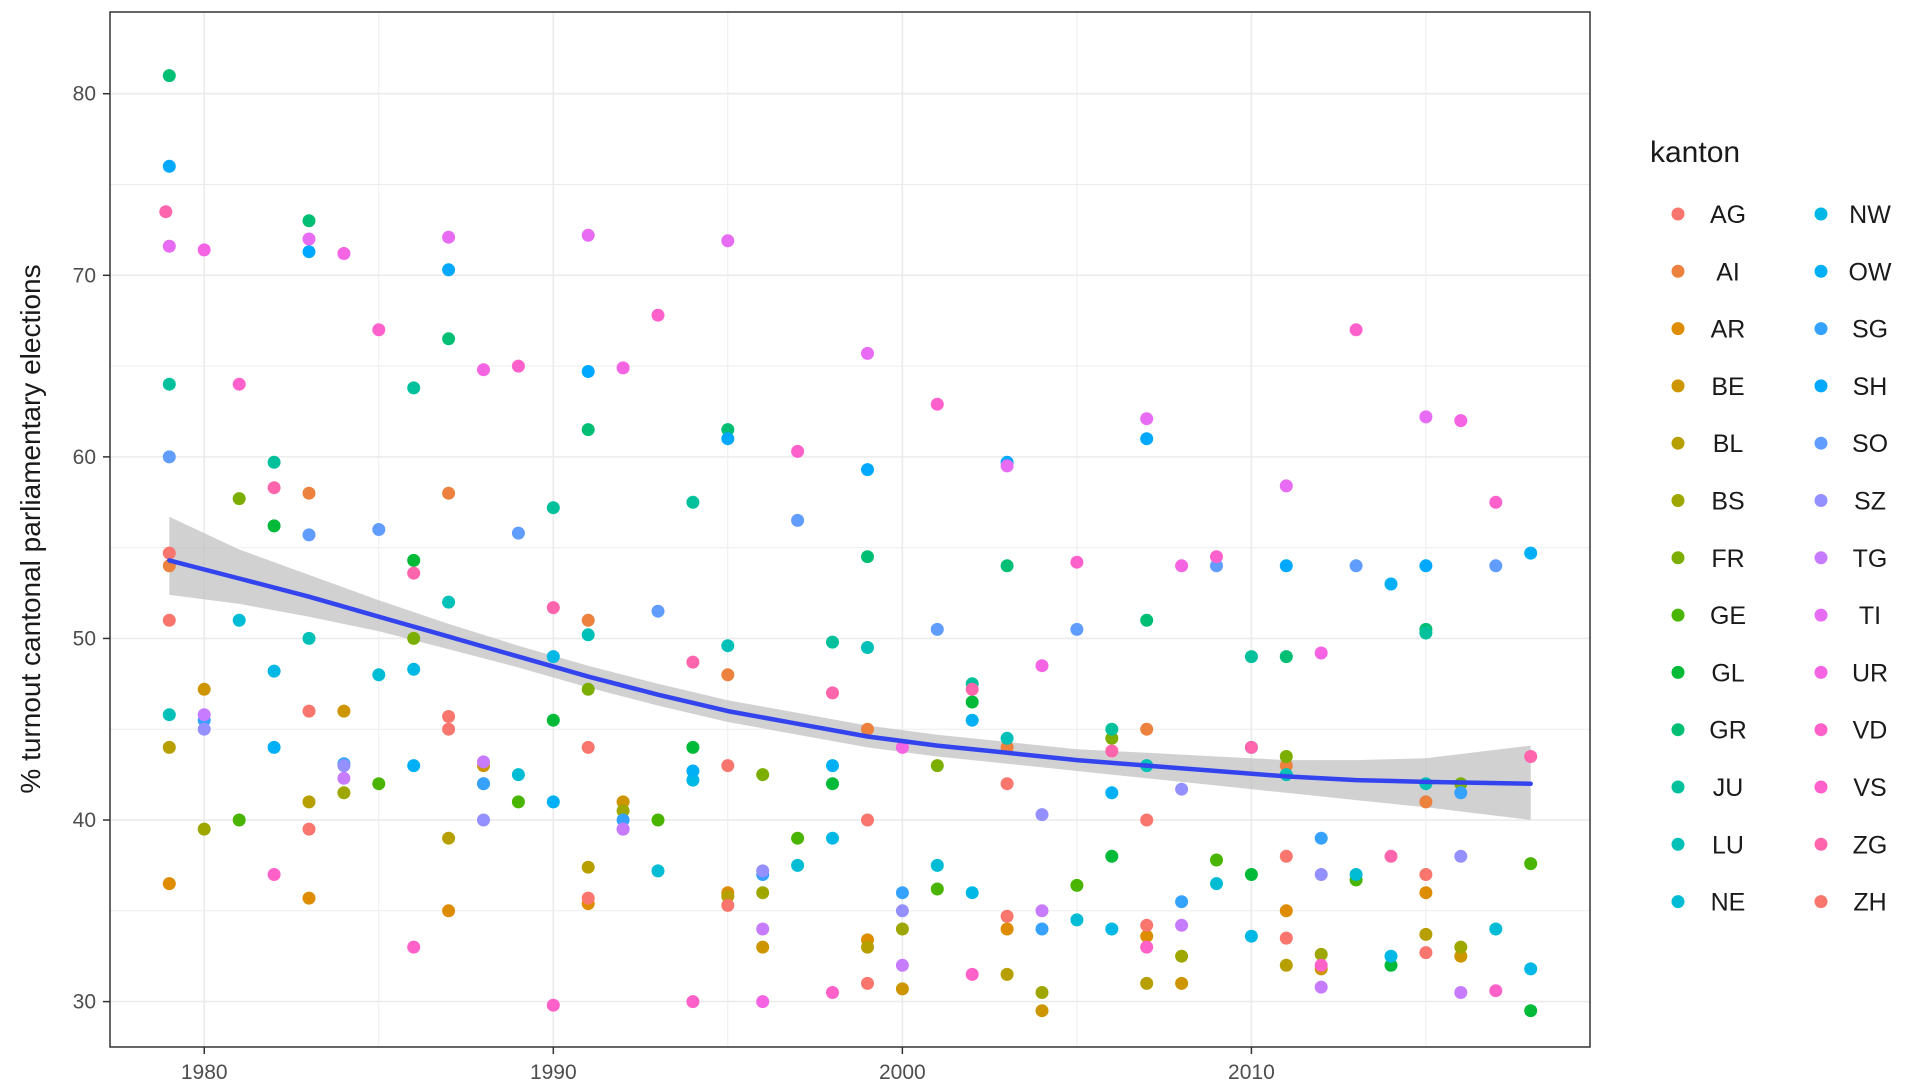  What do you see at coordinates (1821, 386) in the screenshot?
I see `legend-key-sh` at bounding box center [1821, 386].